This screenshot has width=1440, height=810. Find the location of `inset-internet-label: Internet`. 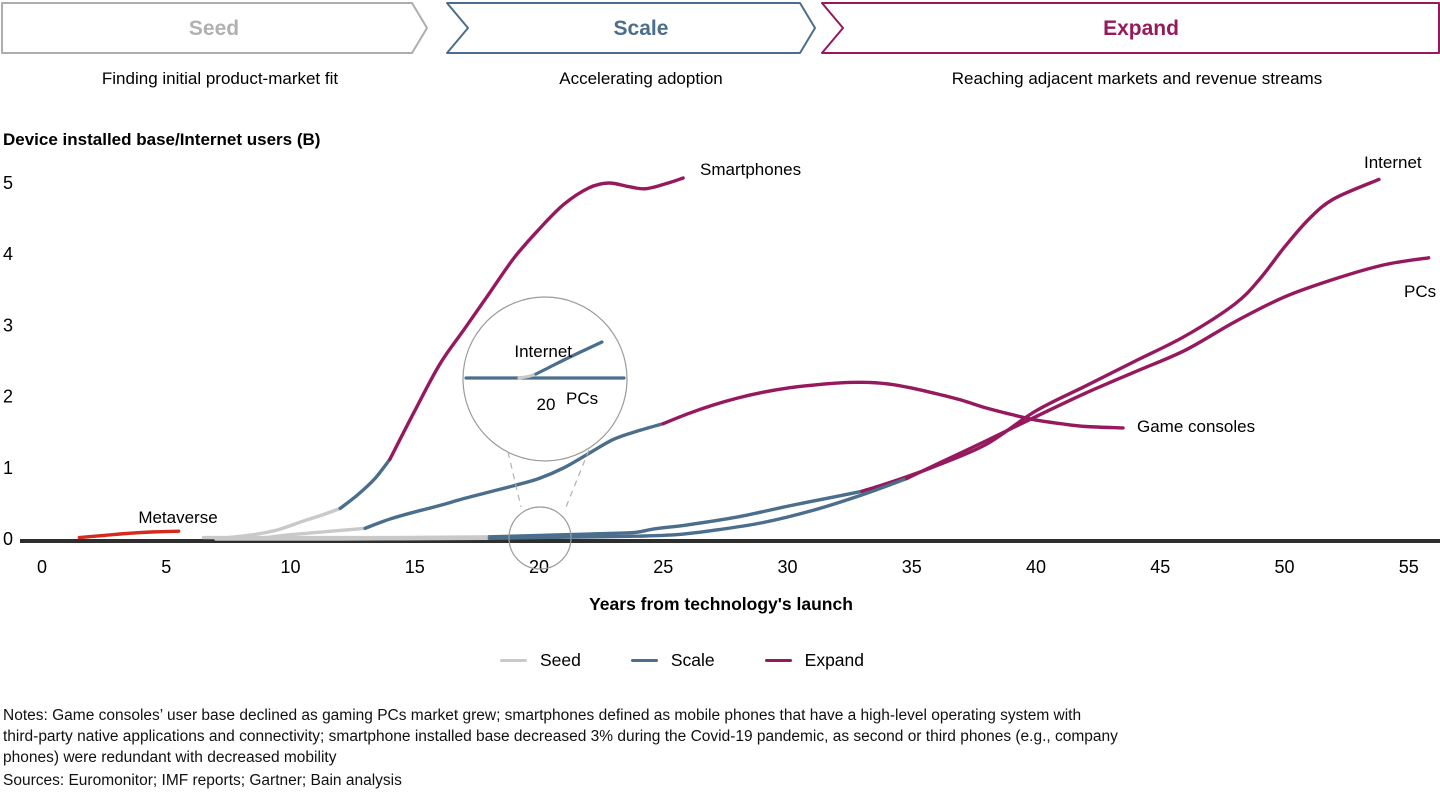

inset-internet-label: Internet is located at coordinates (543, 351).